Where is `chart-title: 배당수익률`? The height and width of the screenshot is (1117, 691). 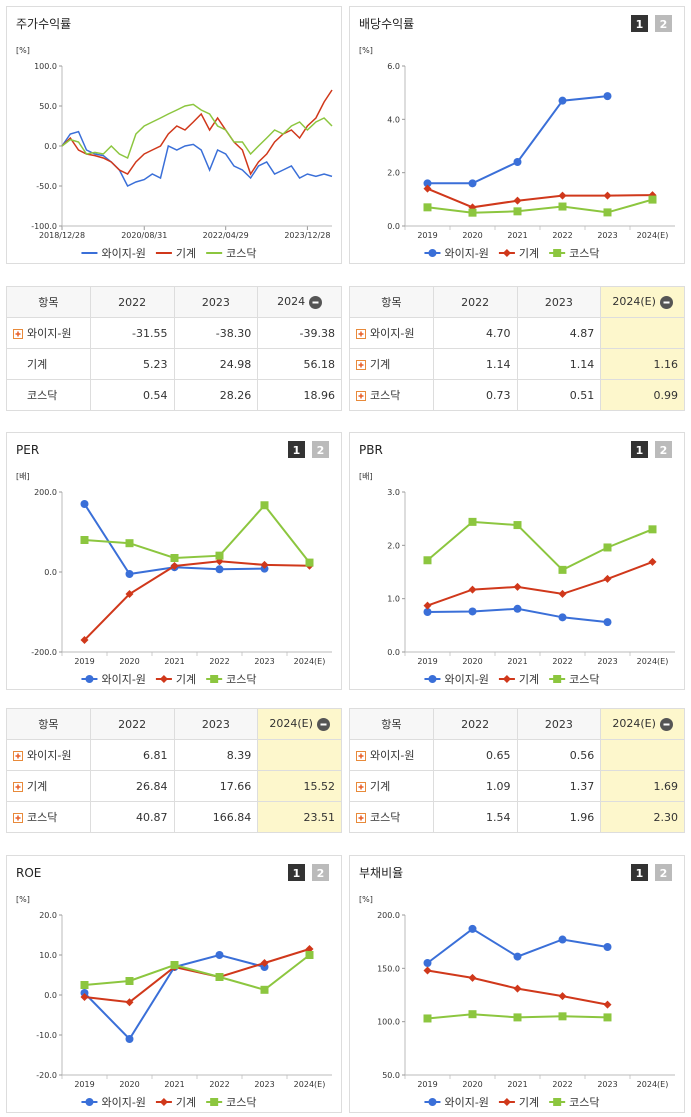 chart-title: 배당수익률 is located at coordinates (386, 24).